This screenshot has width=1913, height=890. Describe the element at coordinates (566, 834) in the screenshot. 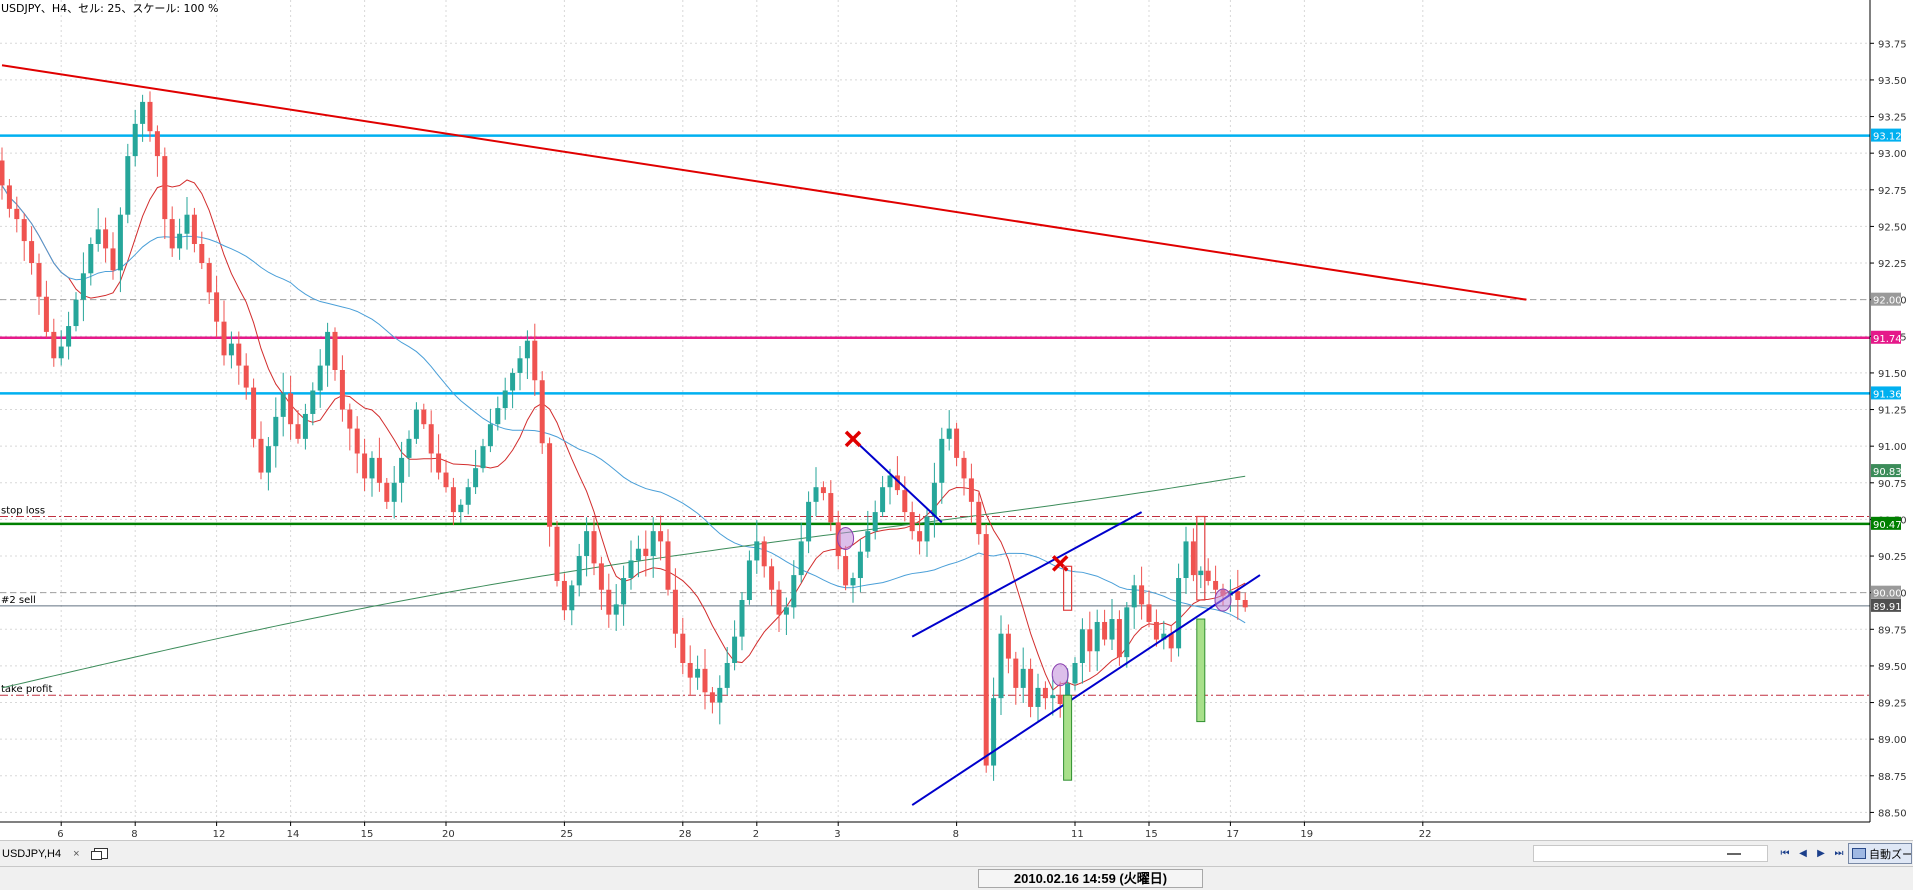

I see `x-tick-label: 25` at that location.